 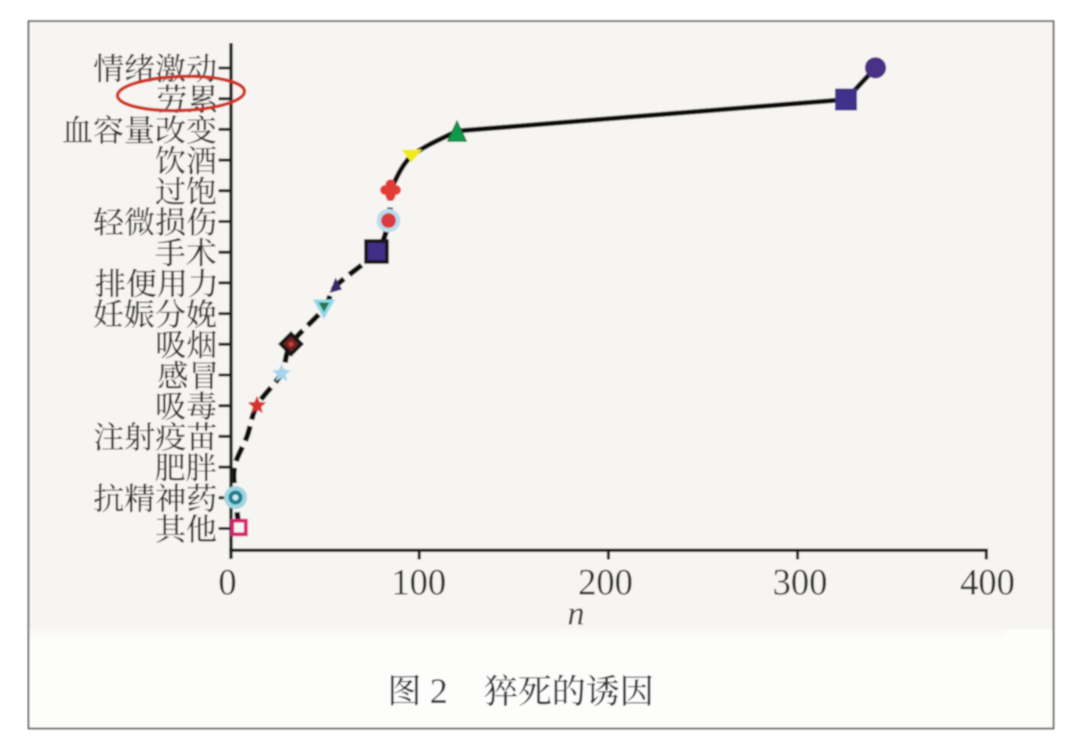 I want to click on svg-text: 400, so click(x=987, y=582).